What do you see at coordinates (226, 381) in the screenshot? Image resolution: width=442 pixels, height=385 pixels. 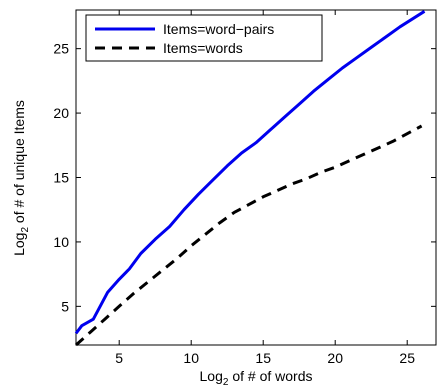 I see `x-axis-label-sub: 2` at bounding box center [226, 381].